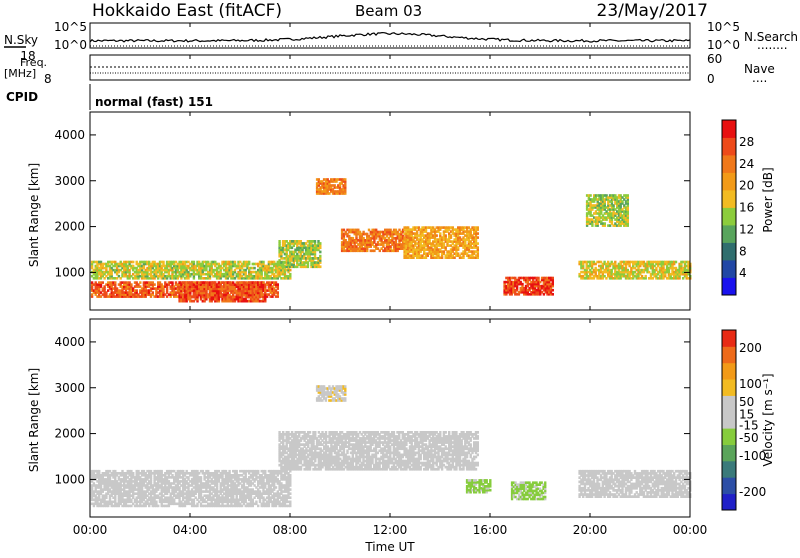 This screenshot has width=800, height=558. I want to click on date-label: 23/May/2017, so click(653, 11).